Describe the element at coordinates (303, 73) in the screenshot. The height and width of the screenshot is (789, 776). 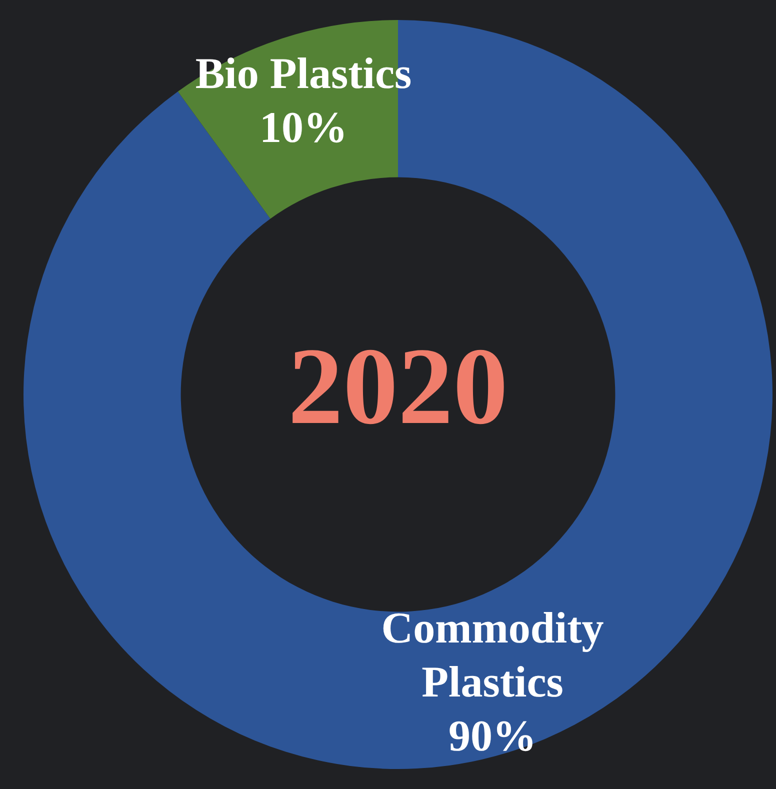
I see `slice-label: Bio Plastics` at that location.